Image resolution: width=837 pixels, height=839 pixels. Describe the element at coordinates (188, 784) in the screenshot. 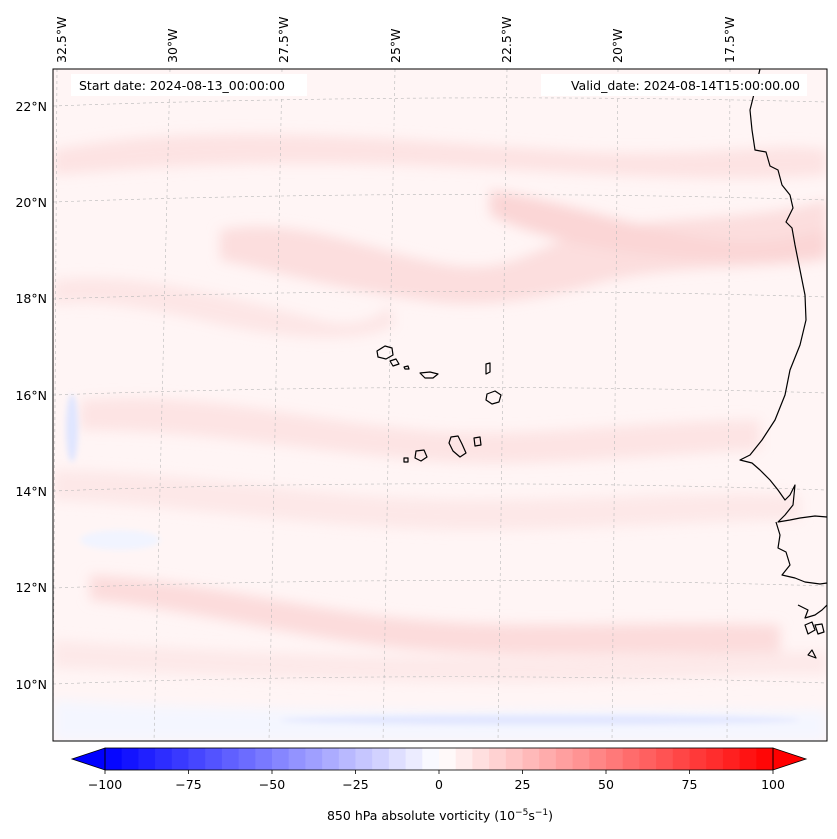

I see `colorbar-tick-label: −75` at that location.